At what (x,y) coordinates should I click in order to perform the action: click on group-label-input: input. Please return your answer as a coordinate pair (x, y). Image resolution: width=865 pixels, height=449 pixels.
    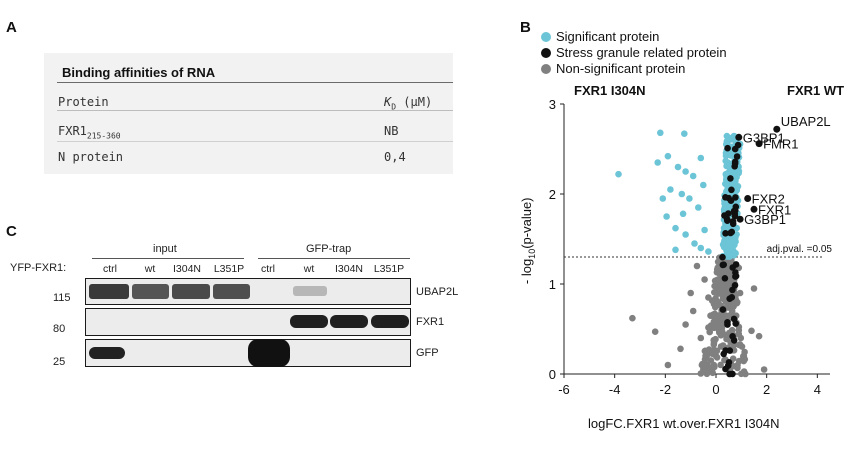
    Looking at the image, I should click on (165, 249).